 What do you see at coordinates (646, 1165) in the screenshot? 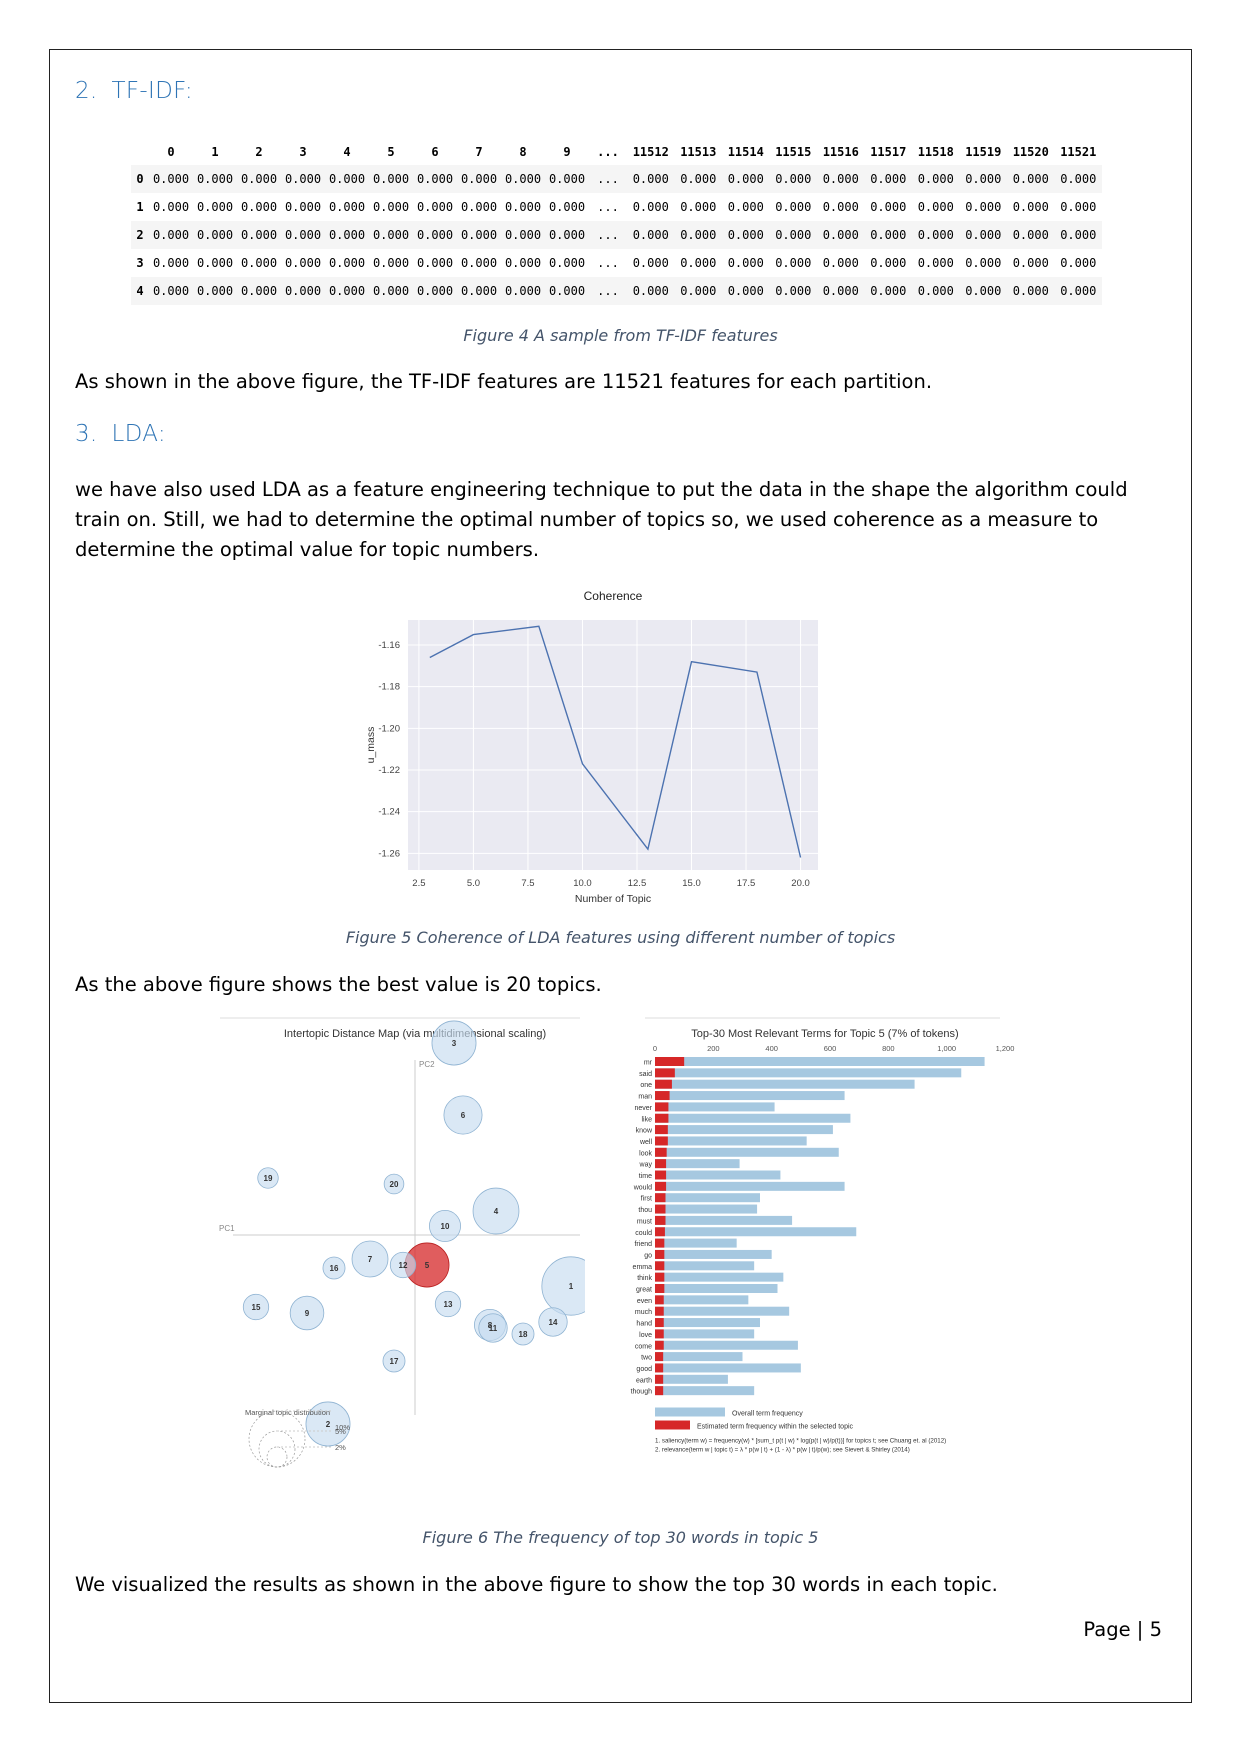
I see `term-label: way` at bounding box center [646, 1165].